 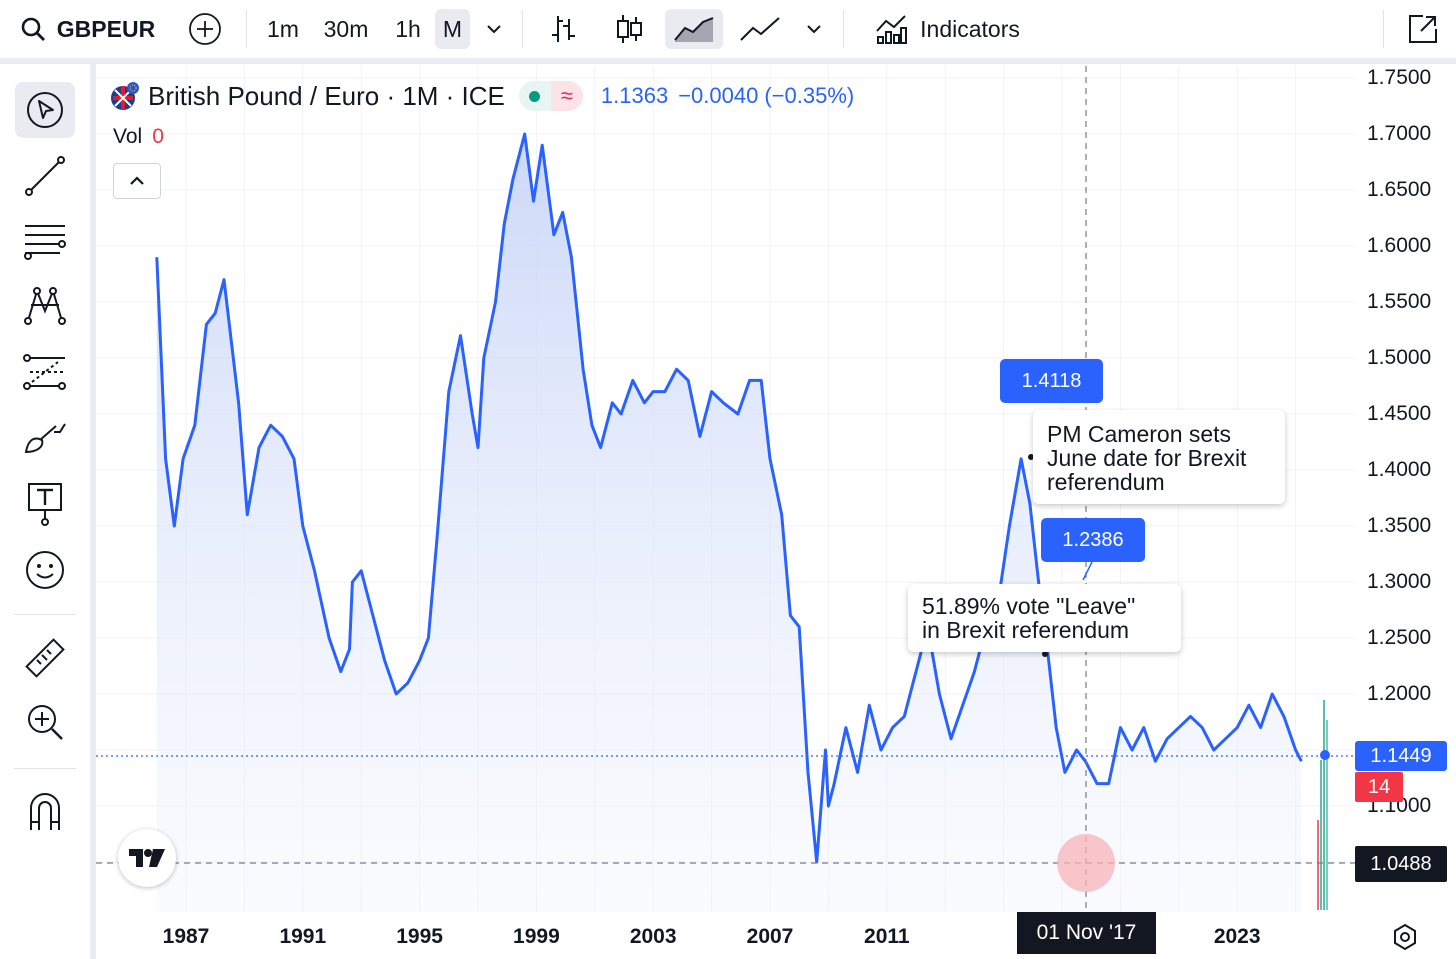 I want to click on projection-tool, so click(x=45, y=372).